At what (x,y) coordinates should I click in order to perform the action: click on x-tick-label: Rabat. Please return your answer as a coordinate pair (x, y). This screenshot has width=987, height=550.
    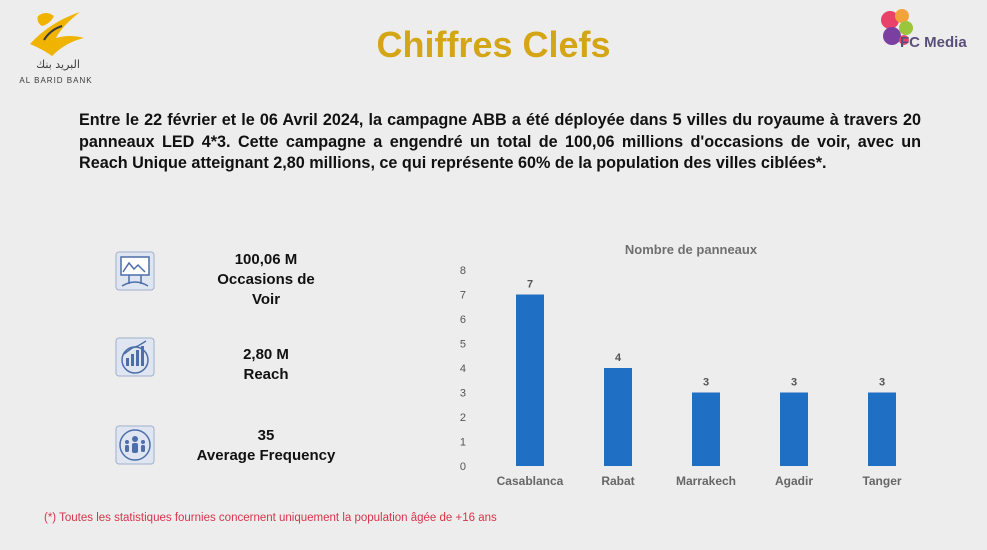
    Looking at the image, I should click on (617, 481).